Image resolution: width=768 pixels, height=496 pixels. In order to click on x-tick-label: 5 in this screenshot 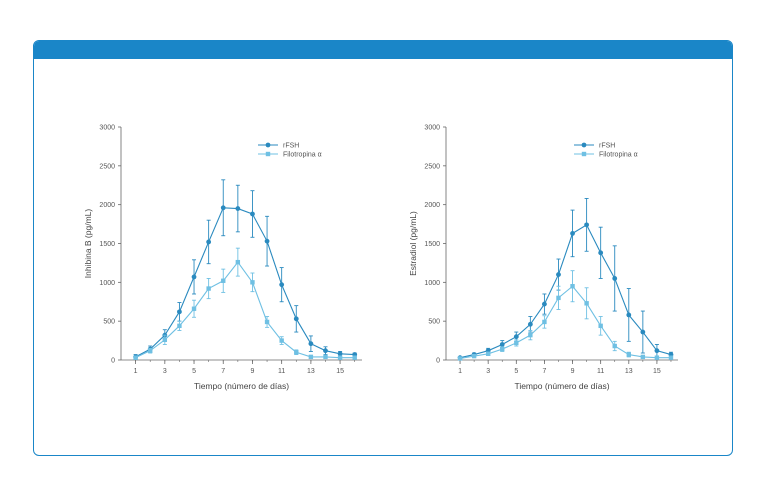, I will do `click(516, 371)`.